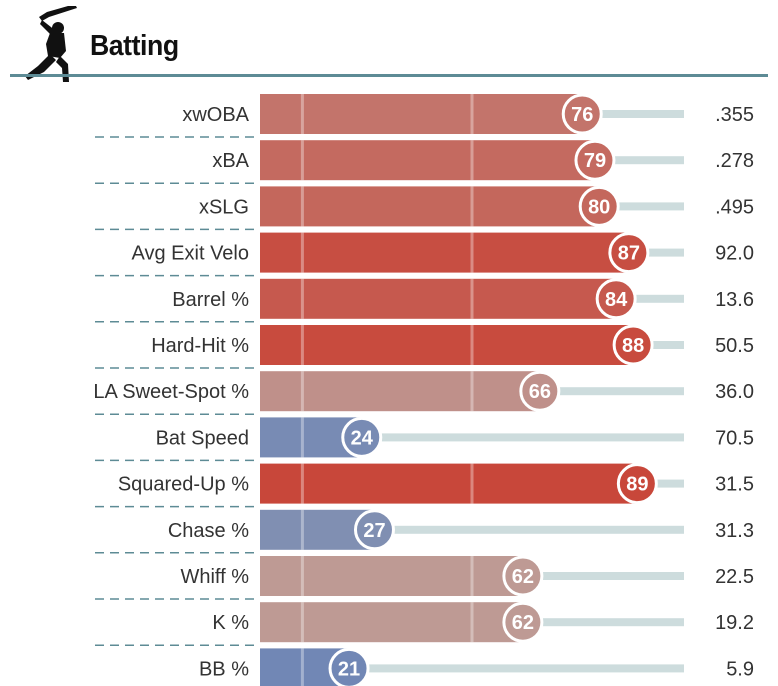  I want to click on metric-label: xBA, so click(230, 161).